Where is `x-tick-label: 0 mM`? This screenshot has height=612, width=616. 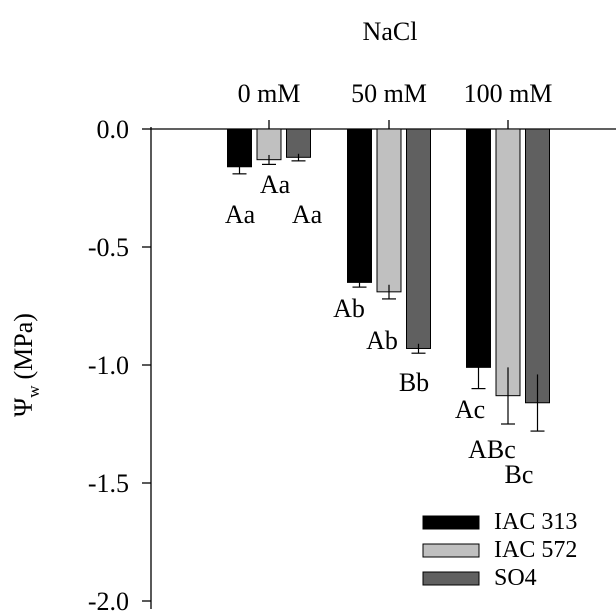 x-tick-label: 0 mM is located at coordinates (269, 93).